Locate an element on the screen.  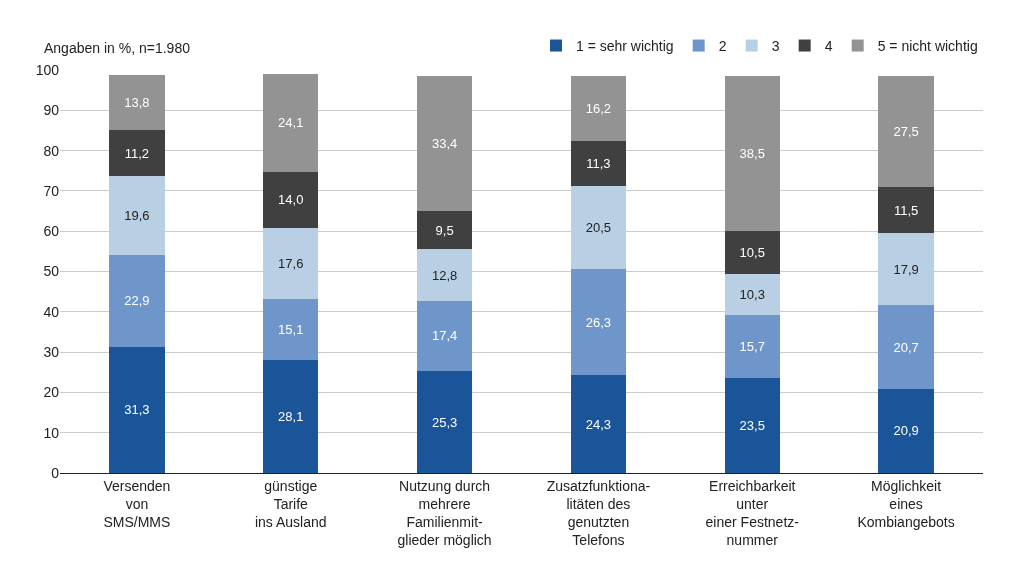
data-label: 10,5 is located at coordinates (752, 252).